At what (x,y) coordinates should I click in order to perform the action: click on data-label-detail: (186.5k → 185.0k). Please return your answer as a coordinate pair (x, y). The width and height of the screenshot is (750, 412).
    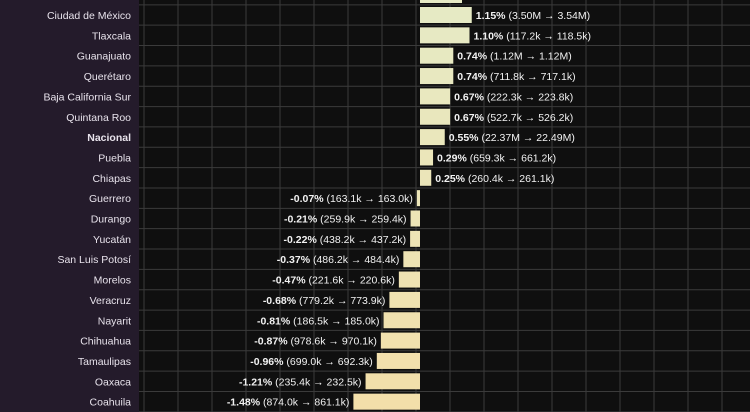
    Looking at the image, I should click on (334, 321).